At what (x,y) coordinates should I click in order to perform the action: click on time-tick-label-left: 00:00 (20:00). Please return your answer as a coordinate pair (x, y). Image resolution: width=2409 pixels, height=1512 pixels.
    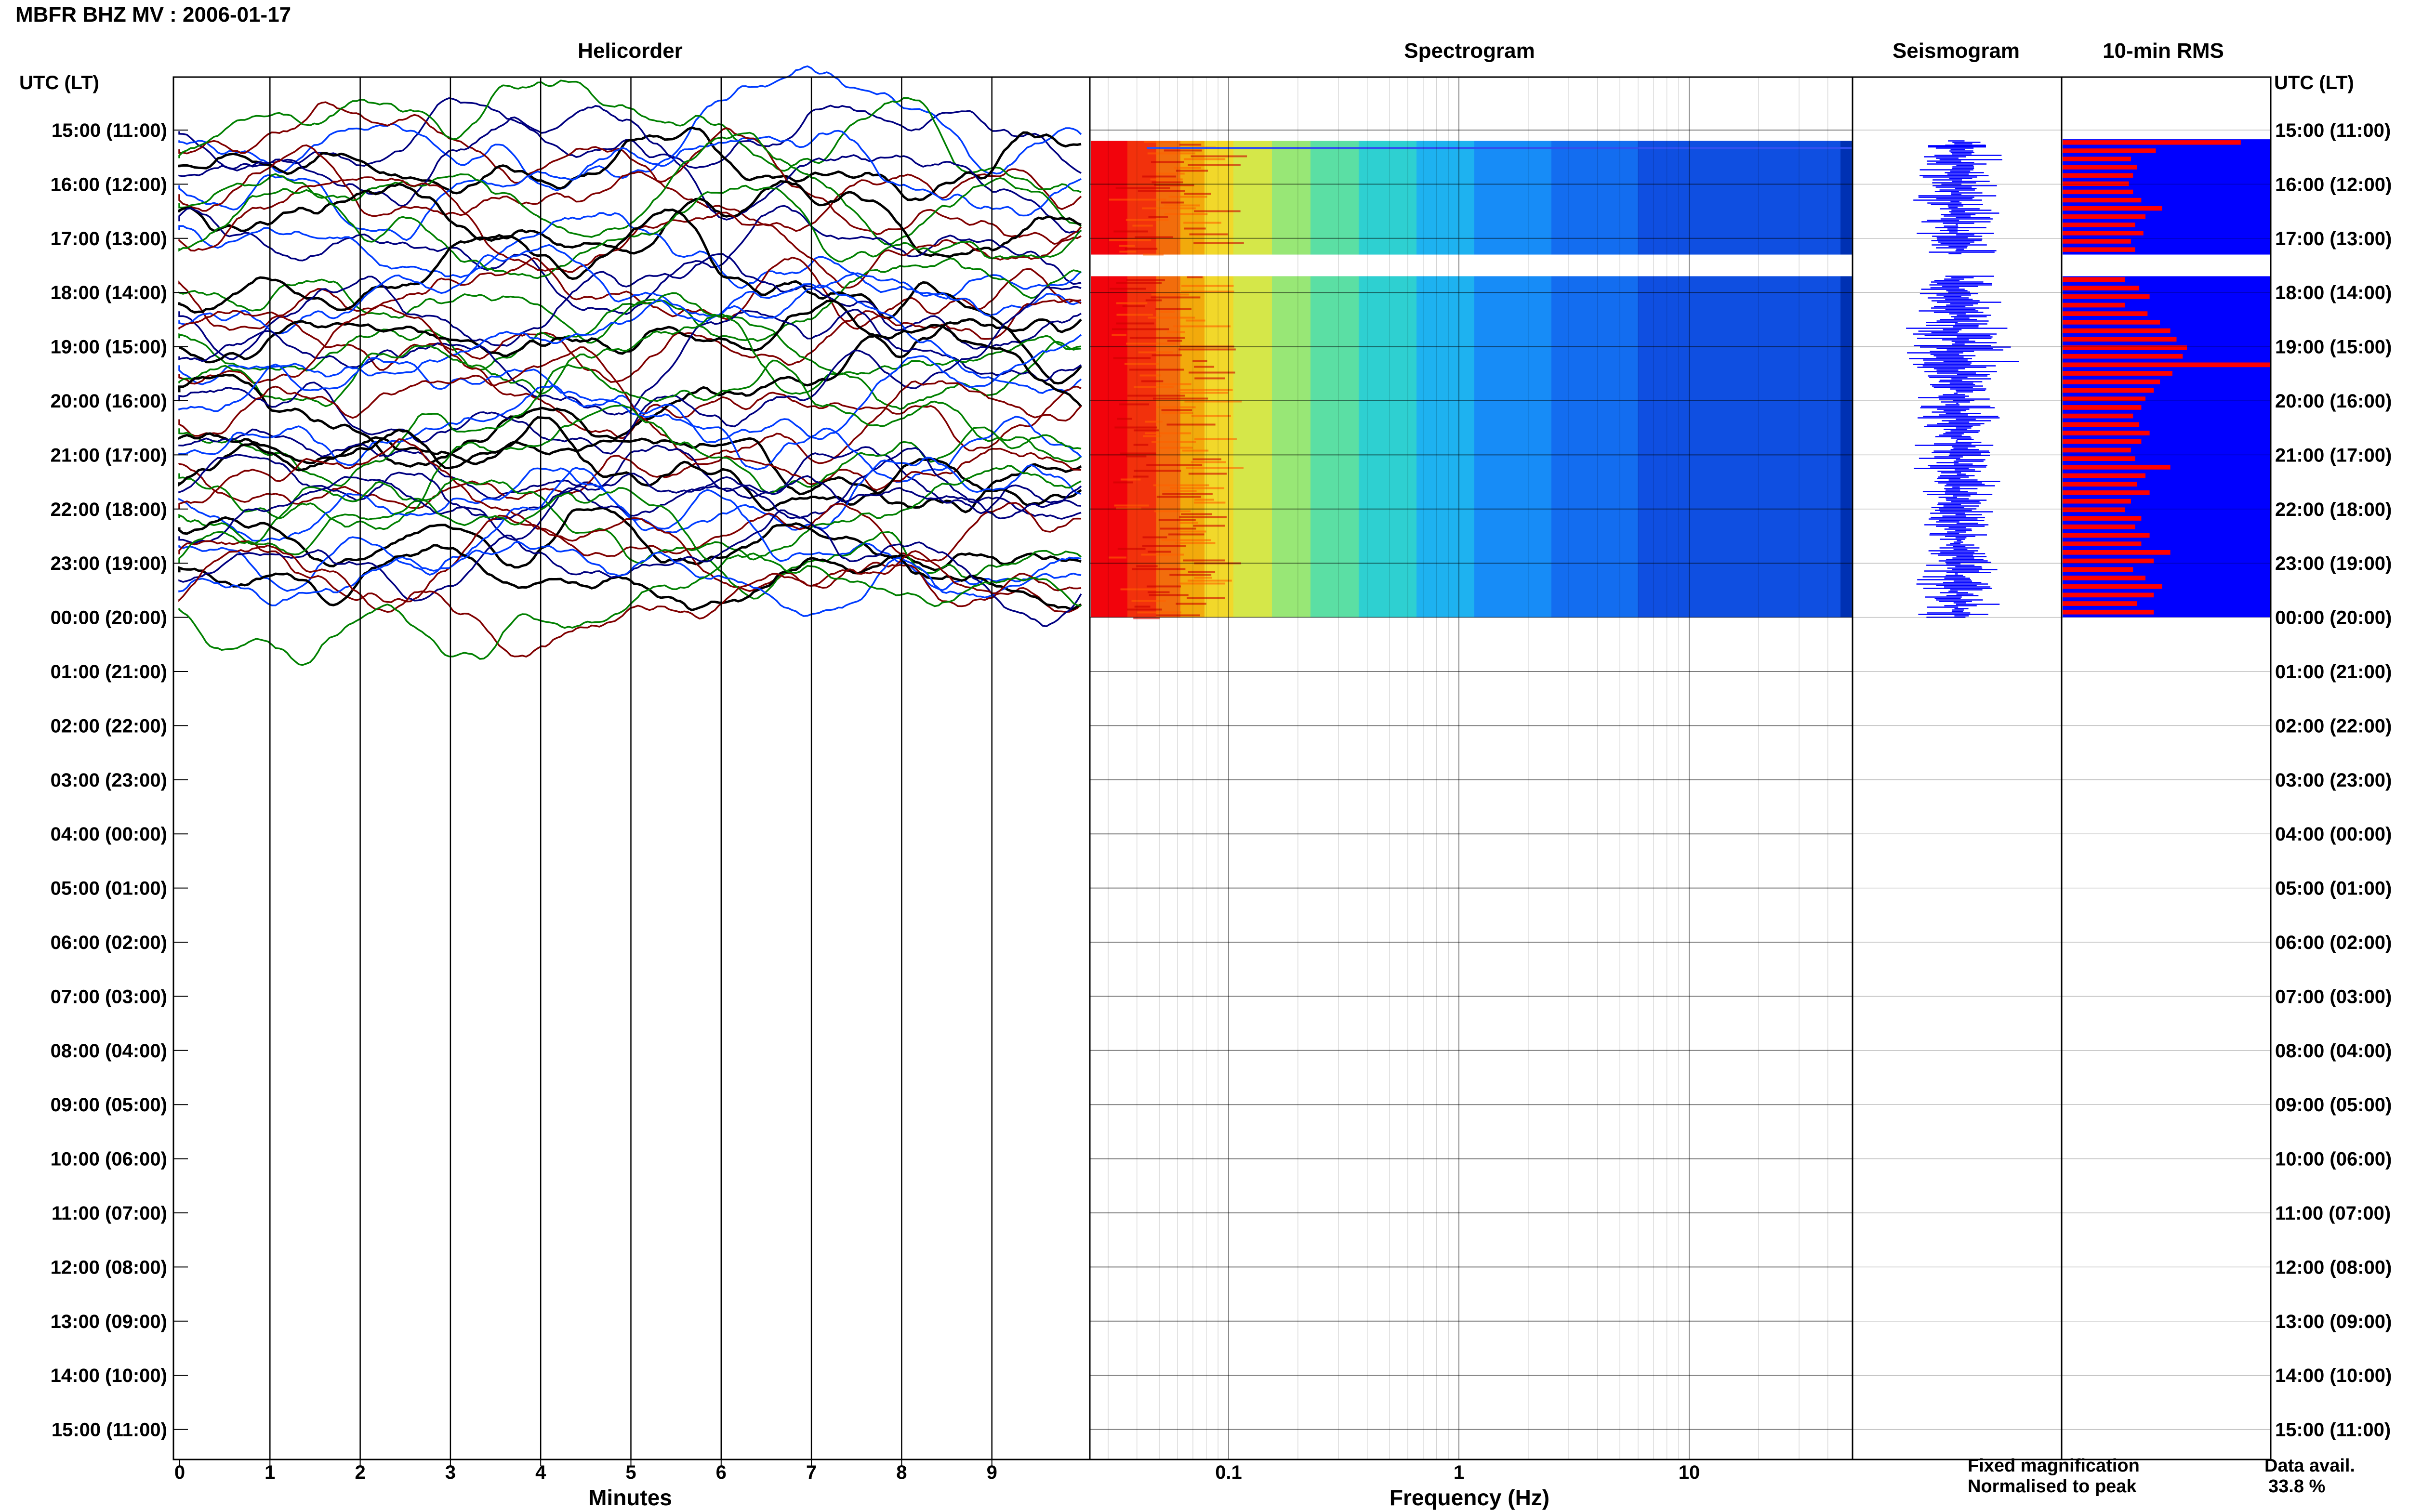
    Looking at the image, I should click on (109, 618).